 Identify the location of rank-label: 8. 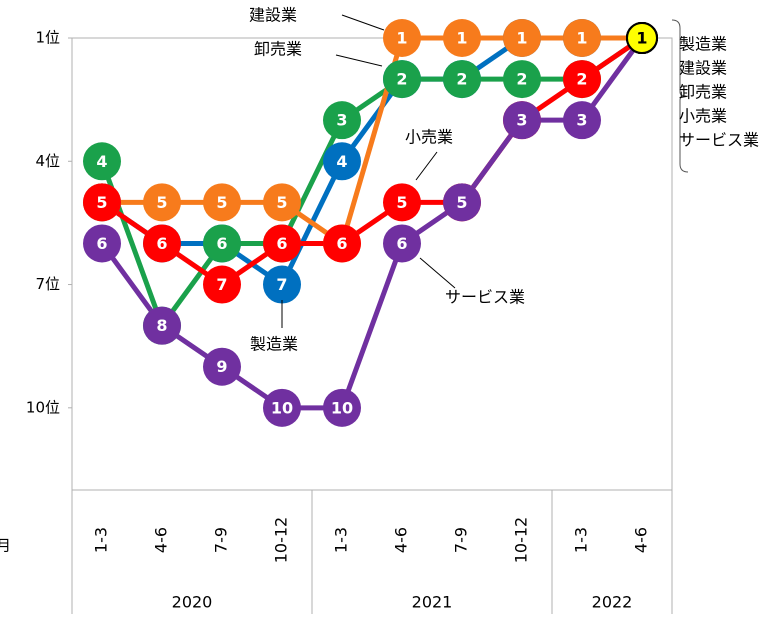
(161, 325).